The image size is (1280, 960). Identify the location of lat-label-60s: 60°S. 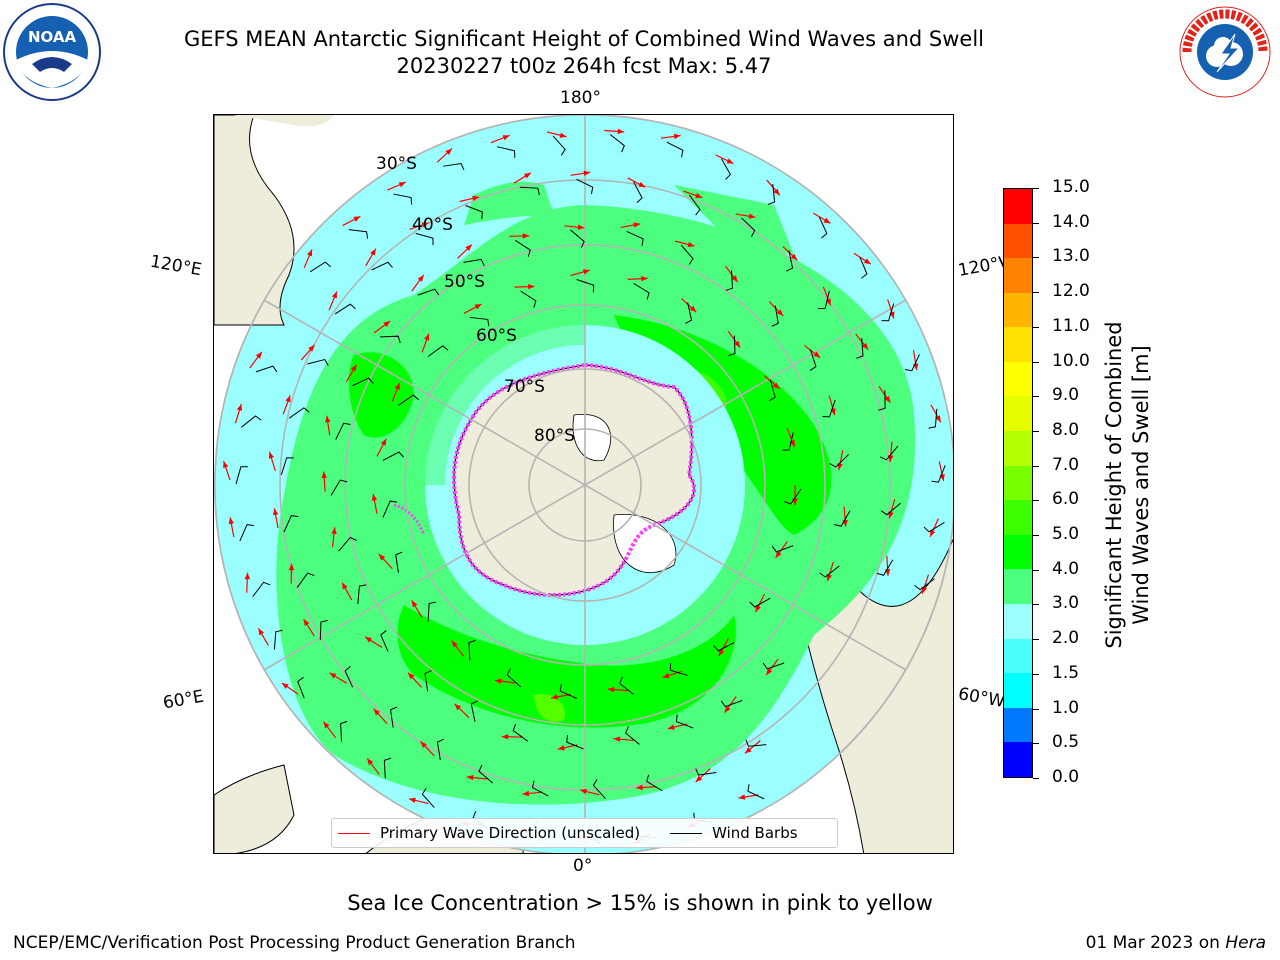
(496, 336).